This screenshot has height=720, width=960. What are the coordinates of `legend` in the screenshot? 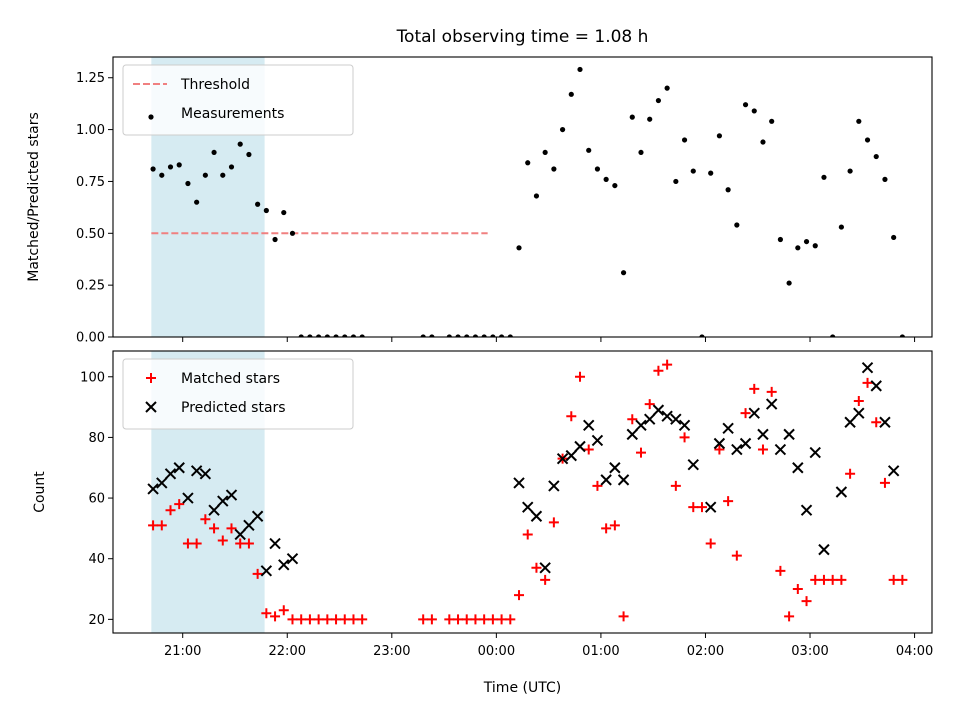 It's located at (238, 394).